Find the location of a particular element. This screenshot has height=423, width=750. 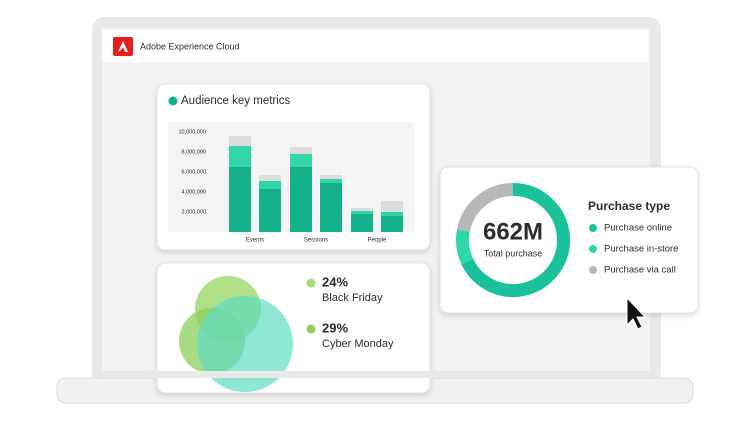

app-title: Adobe Experience Cloud is located at coordinates (190, 46).